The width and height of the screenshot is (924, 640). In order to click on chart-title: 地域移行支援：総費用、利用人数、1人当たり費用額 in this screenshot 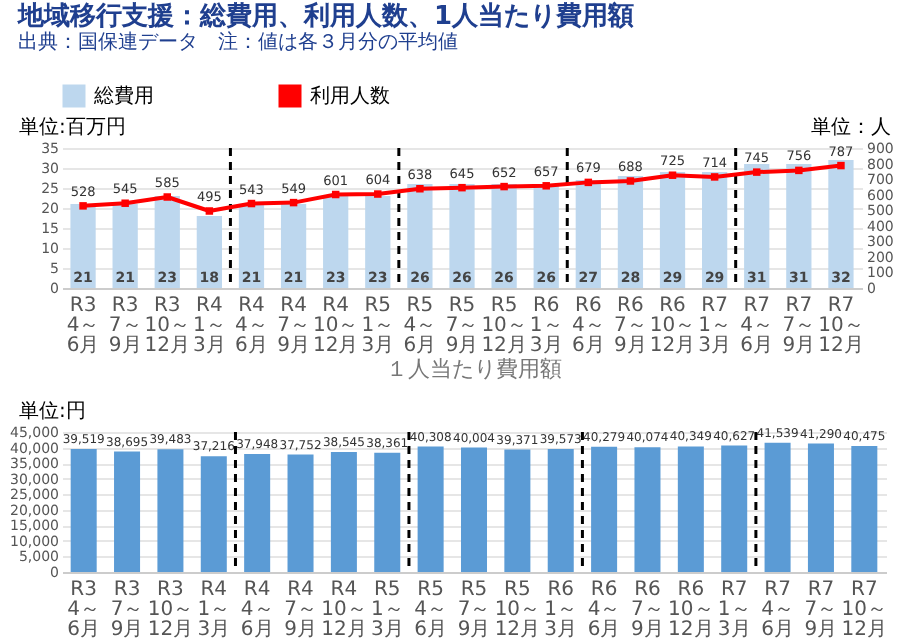, I will do `click(325, 16)`.